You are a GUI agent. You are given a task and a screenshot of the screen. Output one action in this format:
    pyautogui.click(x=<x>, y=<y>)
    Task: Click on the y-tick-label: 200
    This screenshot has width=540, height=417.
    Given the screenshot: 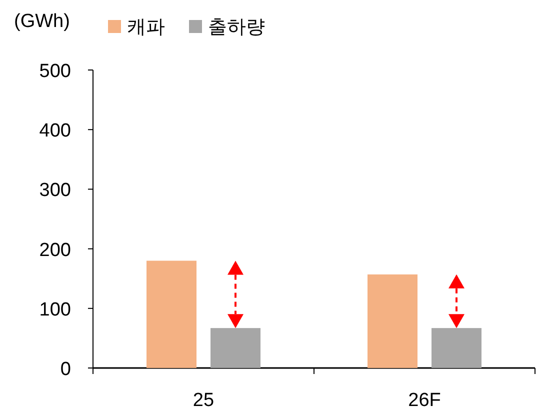 What is the action you would take?
    pyautogui.click(x=55, y=250)
    